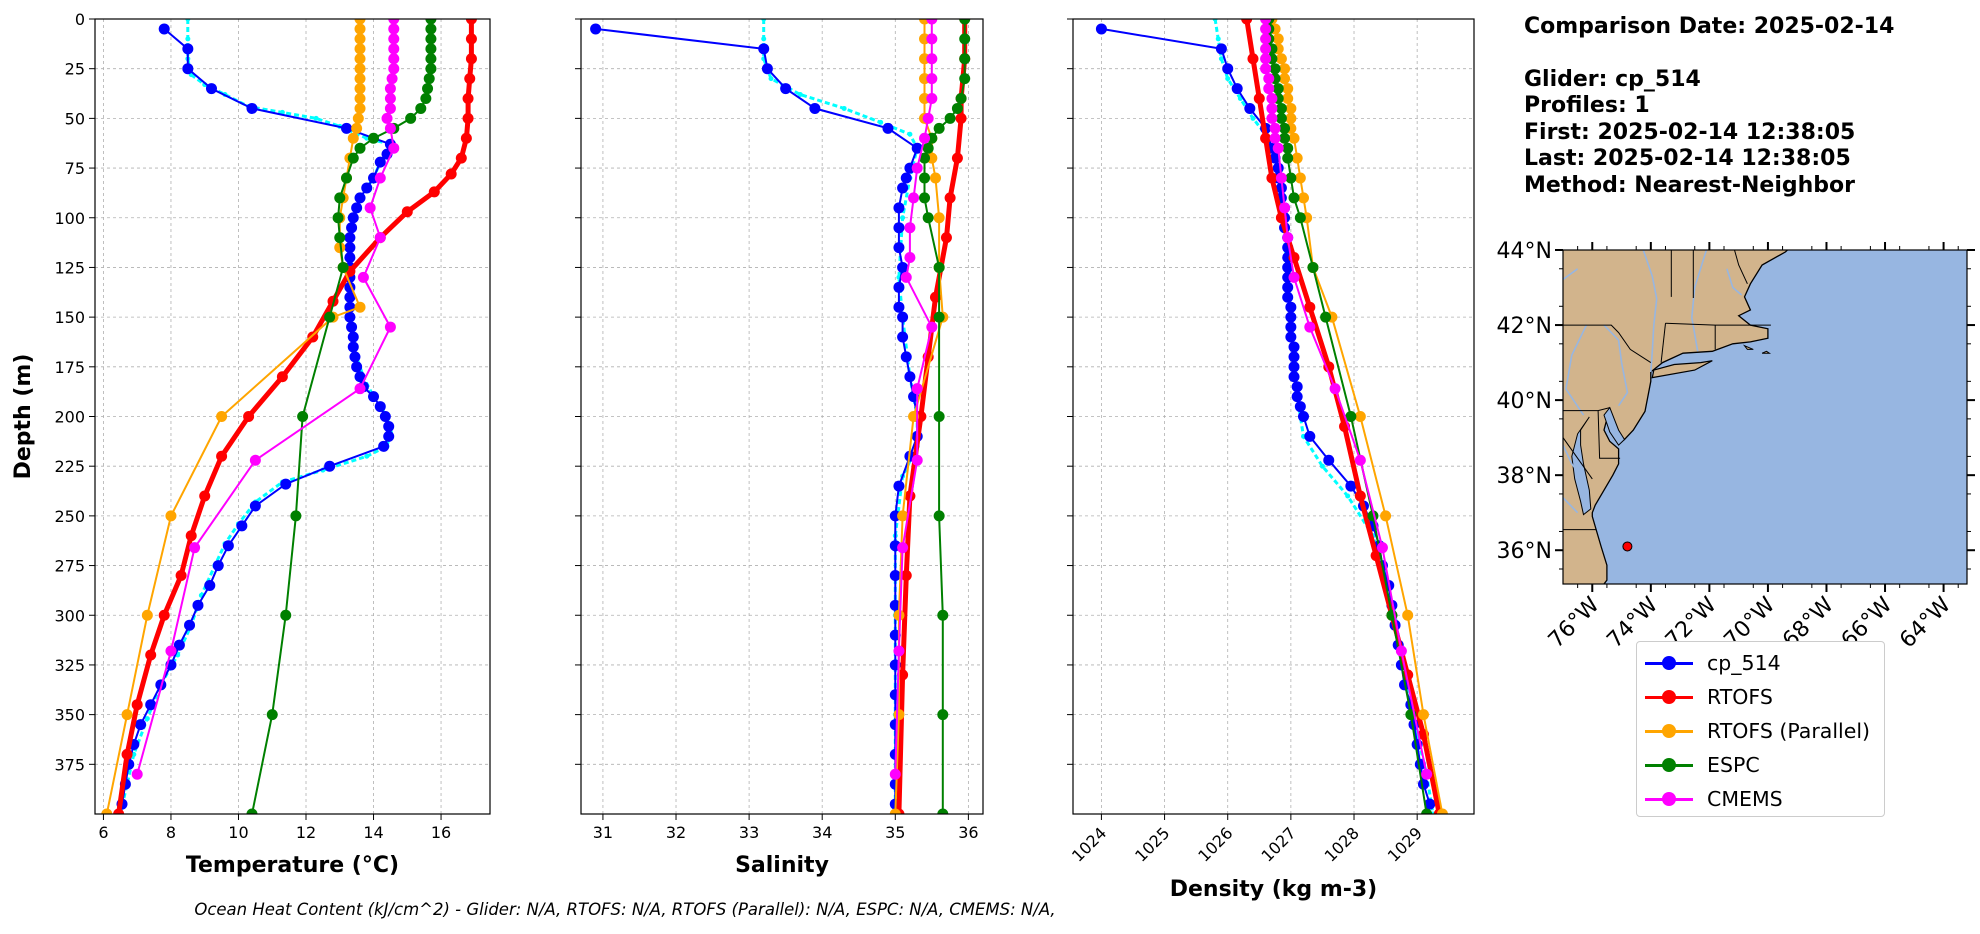 This screenshot has width=1980, height=934. I want to click on method-label: Method: Nearest-Neighbor, so click(1689, 185).